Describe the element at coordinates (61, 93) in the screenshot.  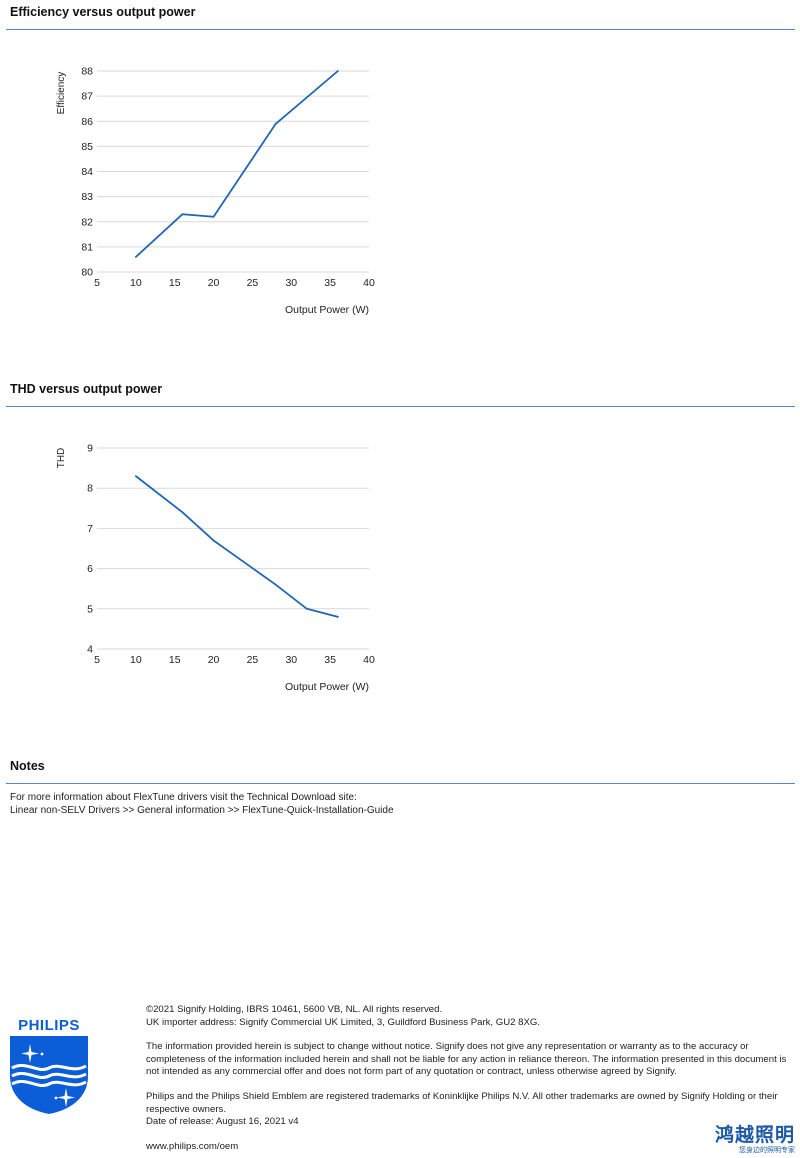
I see `y-axis-label: Efficiency` at that location.